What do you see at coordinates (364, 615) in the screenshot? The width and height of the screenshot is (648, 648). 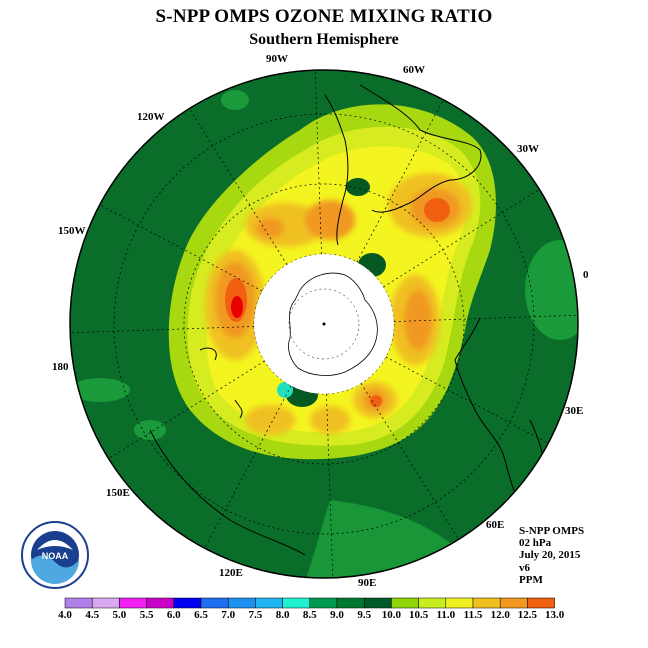 I see `colorbar-tick-label: 9.5` at bounding box center [364, 615].